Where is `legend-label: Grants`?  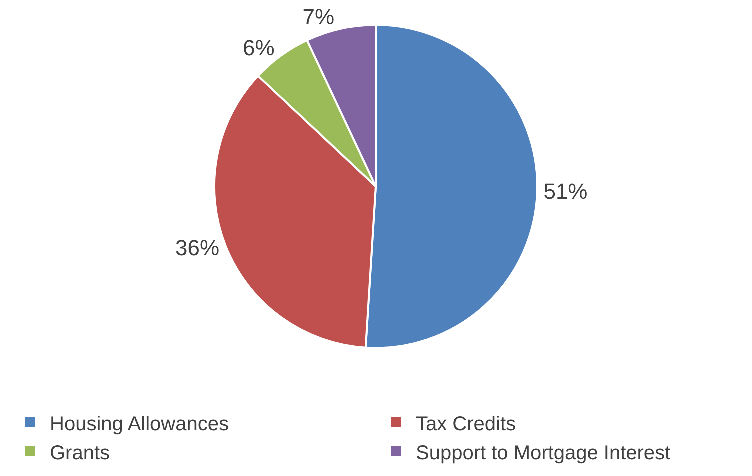
legend-label: Grants is located at coordinates (80, 453).